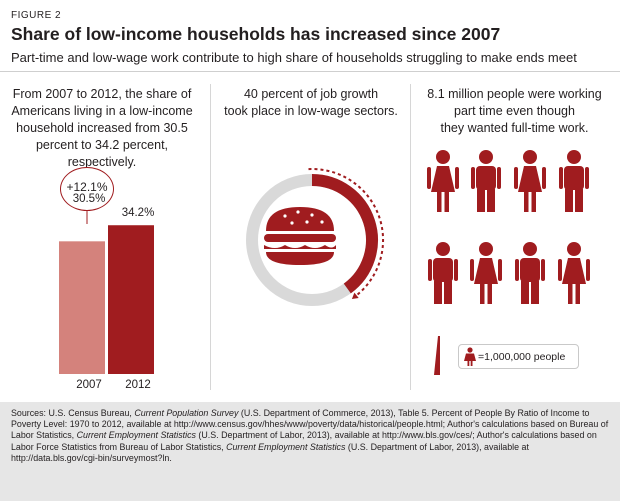  I want to click on change-label: +12.1%, so click(87, 187).